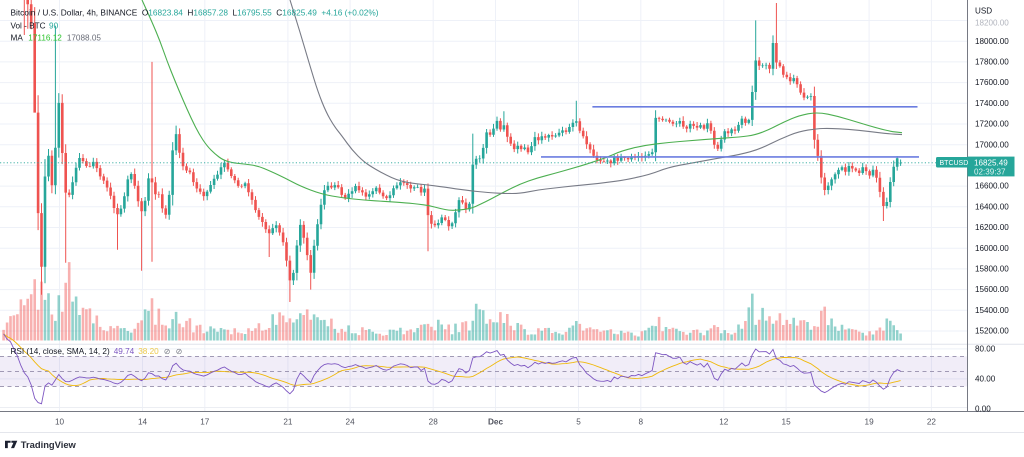 The height and width of the screenshot is (457, 1024). What do you see at coordinates (992, 124) in the screenshot?
I see `svg-text: 17200.00` at bounding box center [992, 124].